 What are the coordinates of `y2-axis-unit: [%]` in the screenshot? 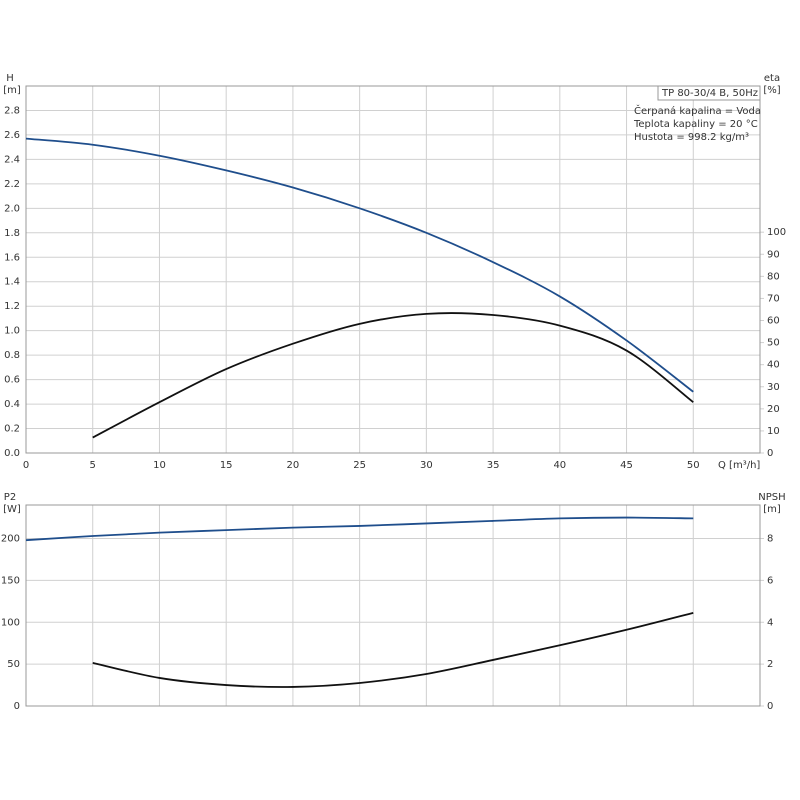 It's located at (771, 90).